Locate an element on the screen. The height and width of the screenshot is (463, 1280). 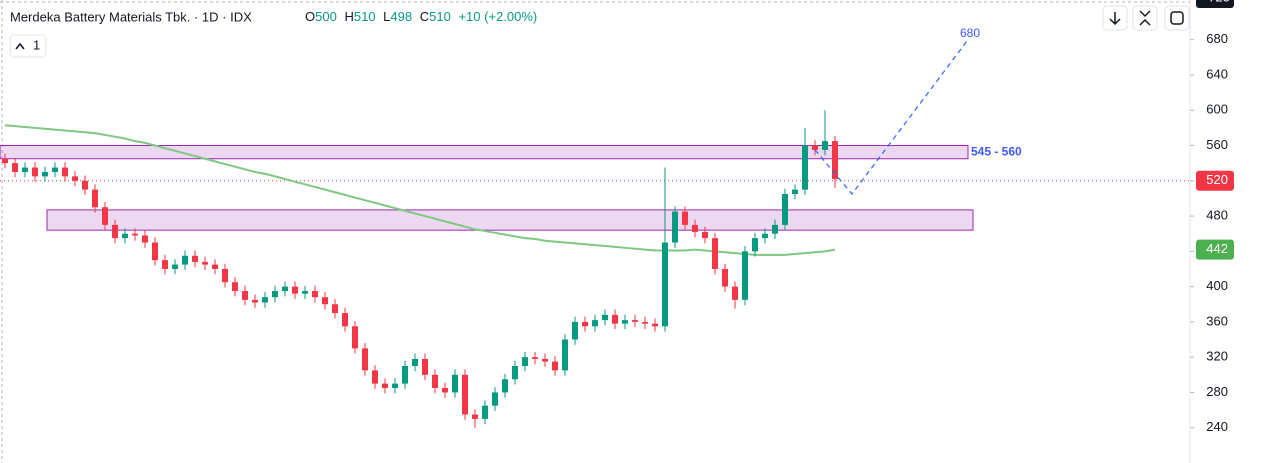
button-collapse is located at coordinates (1145, 18).